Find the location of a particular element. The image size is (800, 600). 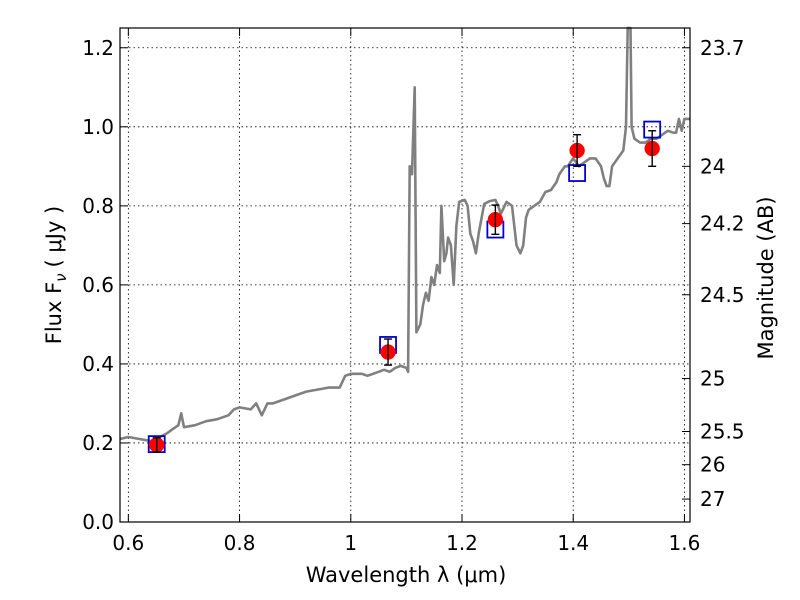

x-tick-label: 1.4 is located at coordinates (573, 543).